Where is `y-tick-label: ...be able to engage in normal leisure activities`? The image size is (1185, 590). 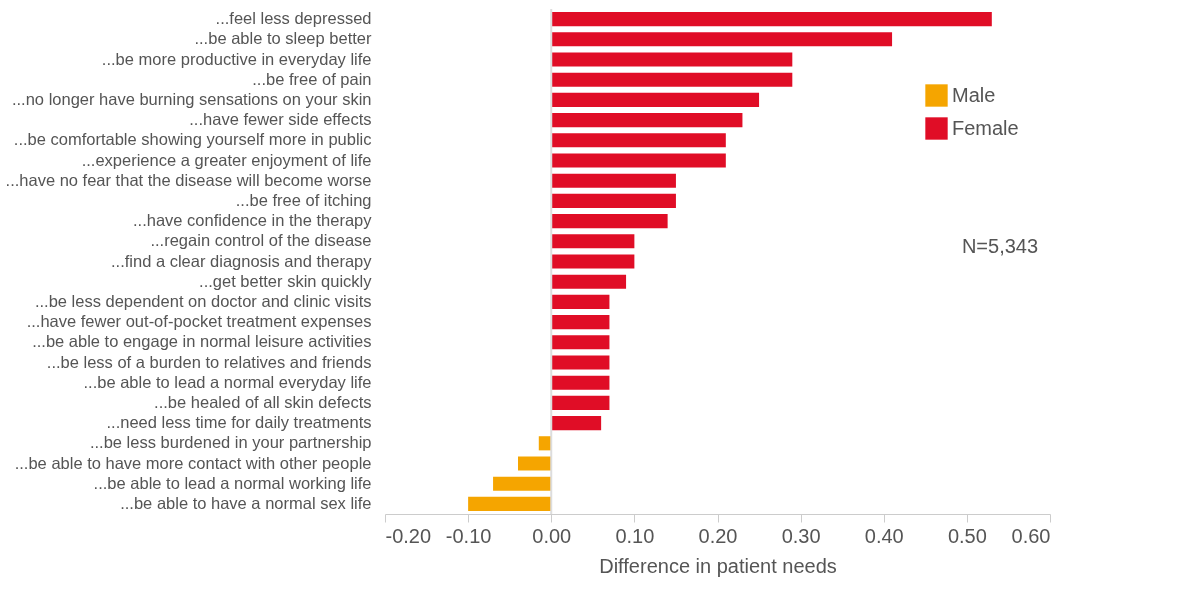
y-tick-label: ...be able to engage in normal leisure activities is located at coordinates (202, 341).